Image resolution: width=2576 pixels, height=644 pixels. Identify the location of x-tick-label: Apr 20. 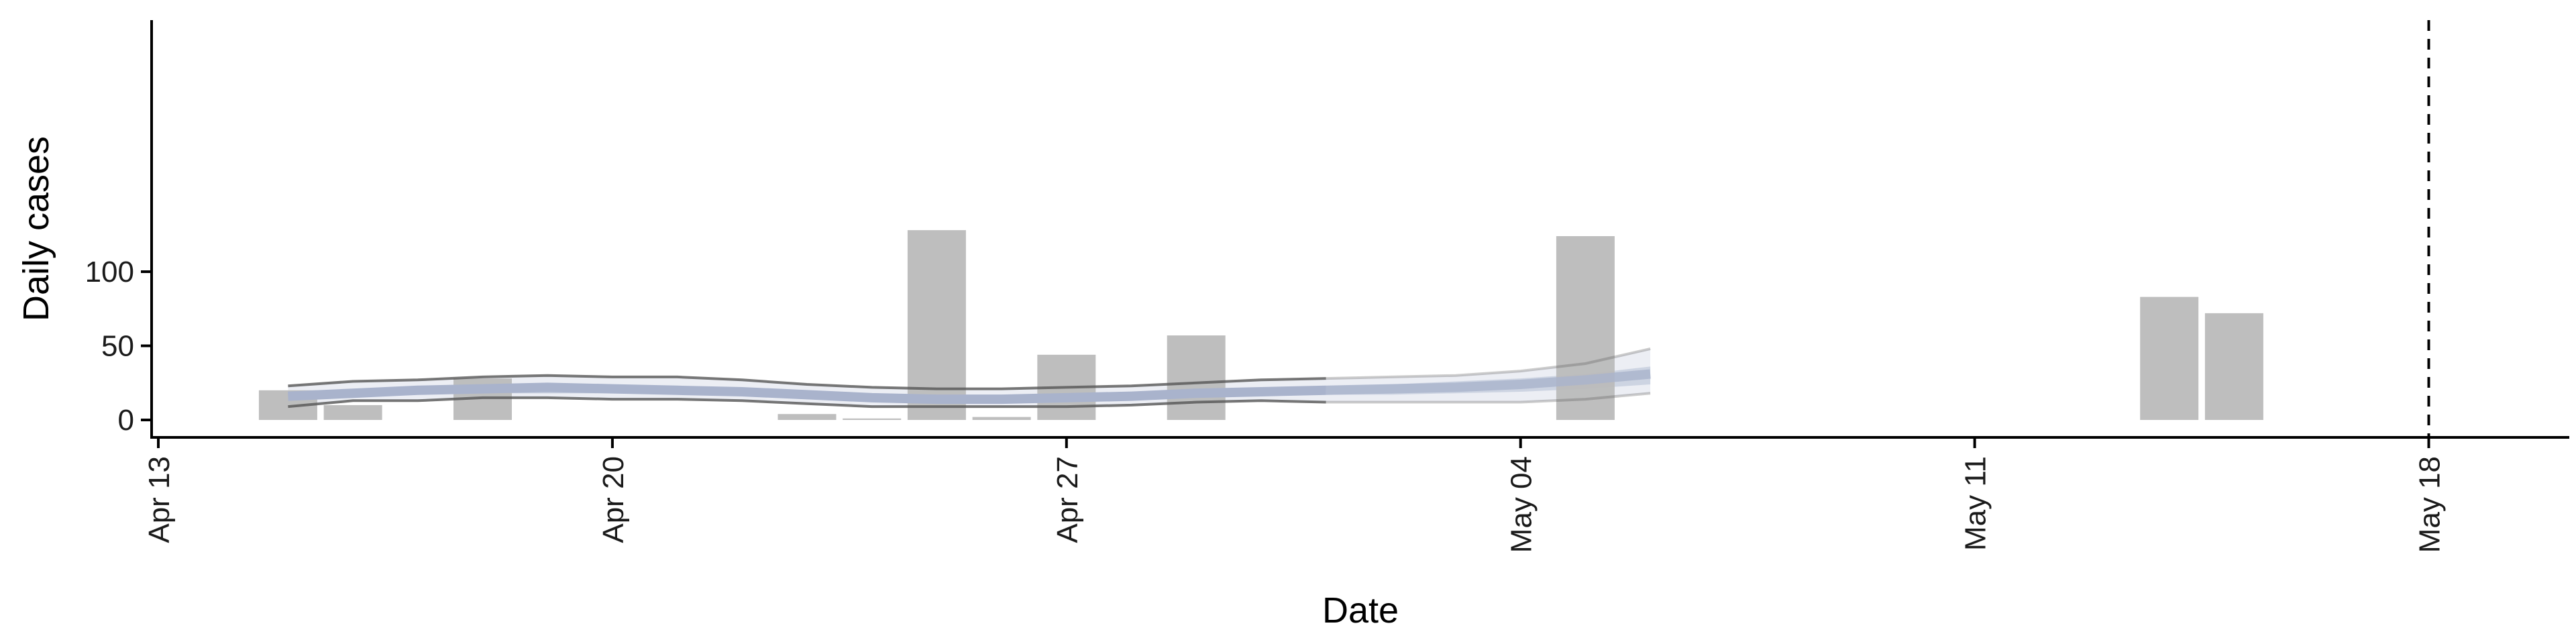
(613, 499).